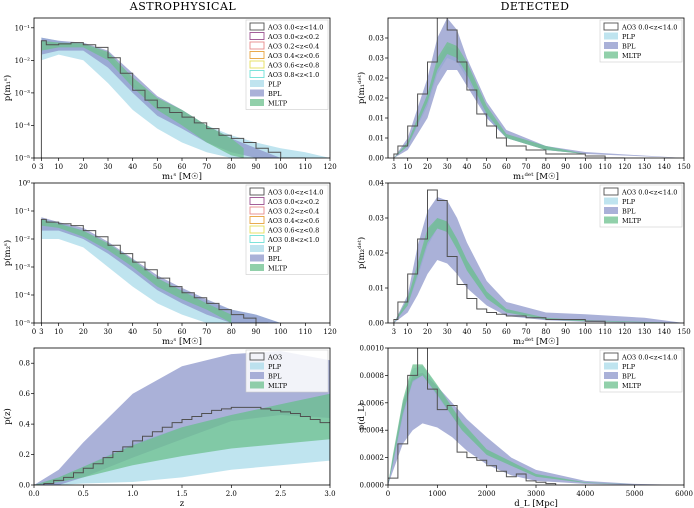  Describe the element at coordinates (684, 494) in the screenshot. I see `x-tick-label: 6000` at that location.